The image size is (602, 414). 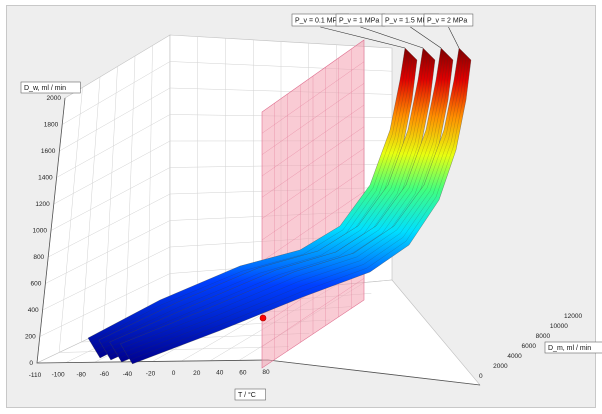 I want to click on z-tick-label: 1200, so click(x=42, y=204).